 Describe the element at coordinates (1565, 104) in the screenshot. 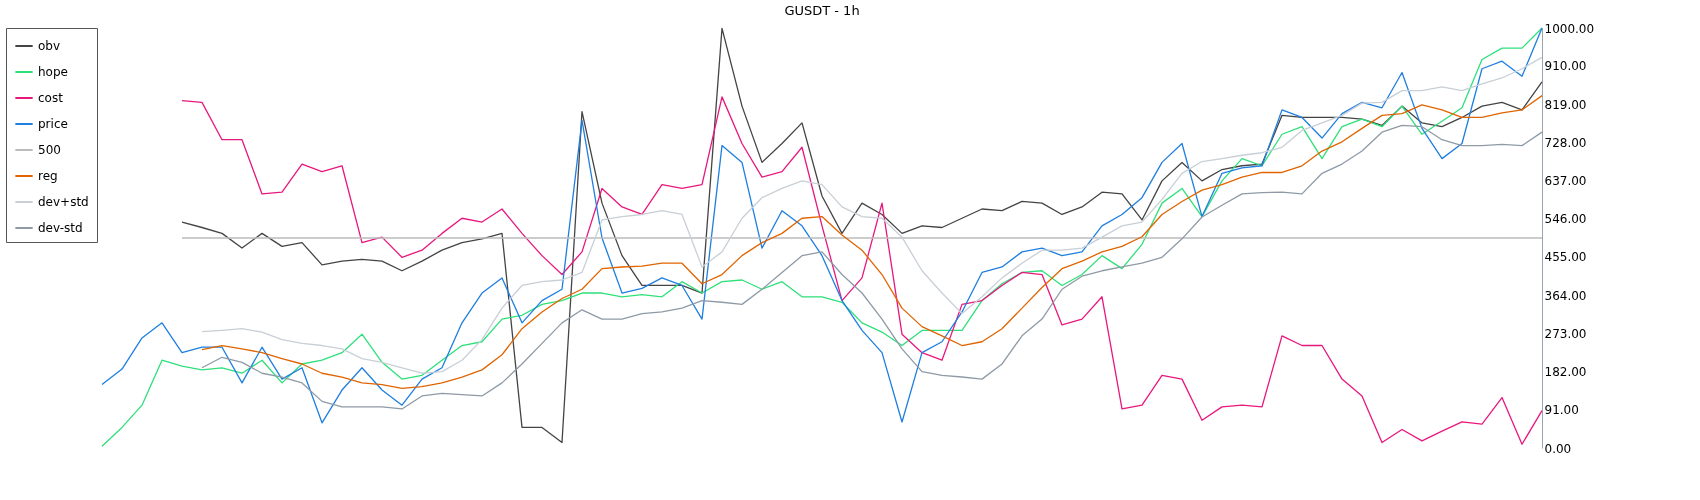

I see `y-tick-label: 819.00` at that location.